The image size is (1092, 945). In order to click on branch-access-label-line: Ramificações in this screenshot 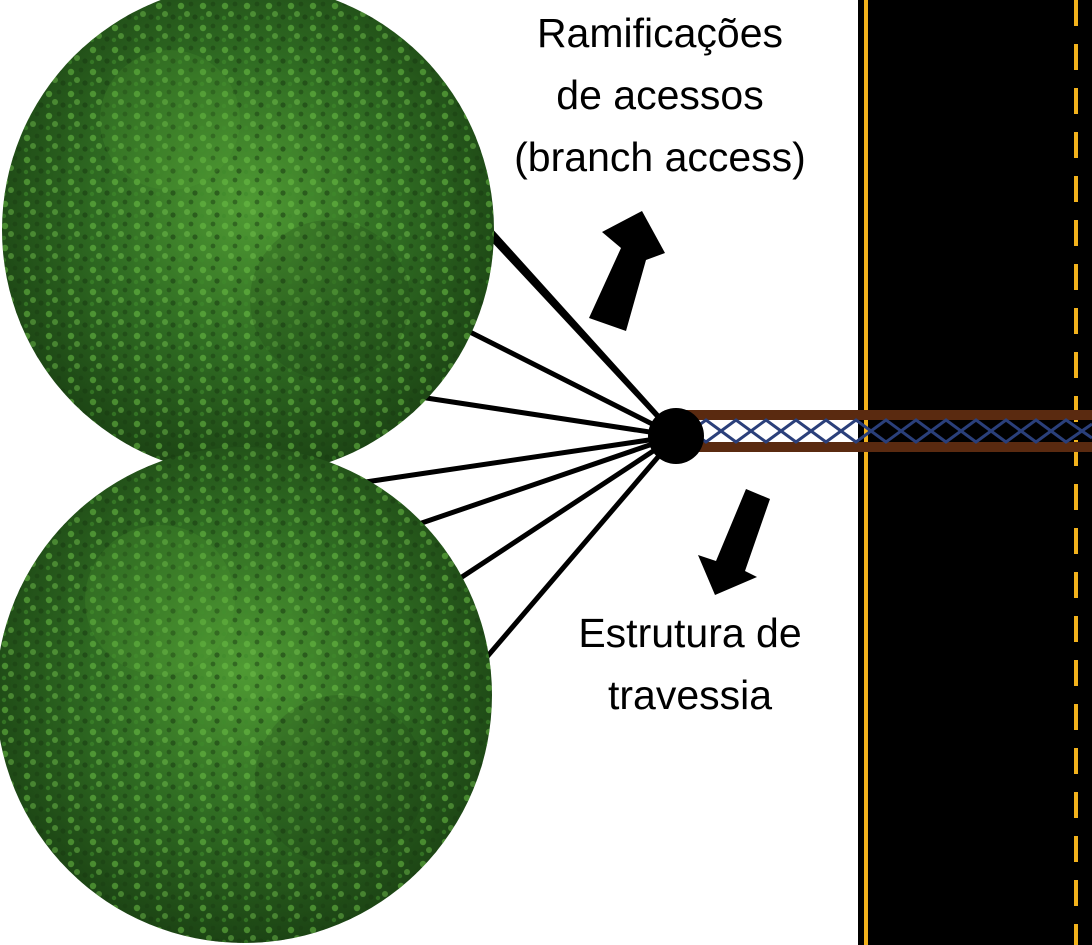, I will do `click(660, 33)`.